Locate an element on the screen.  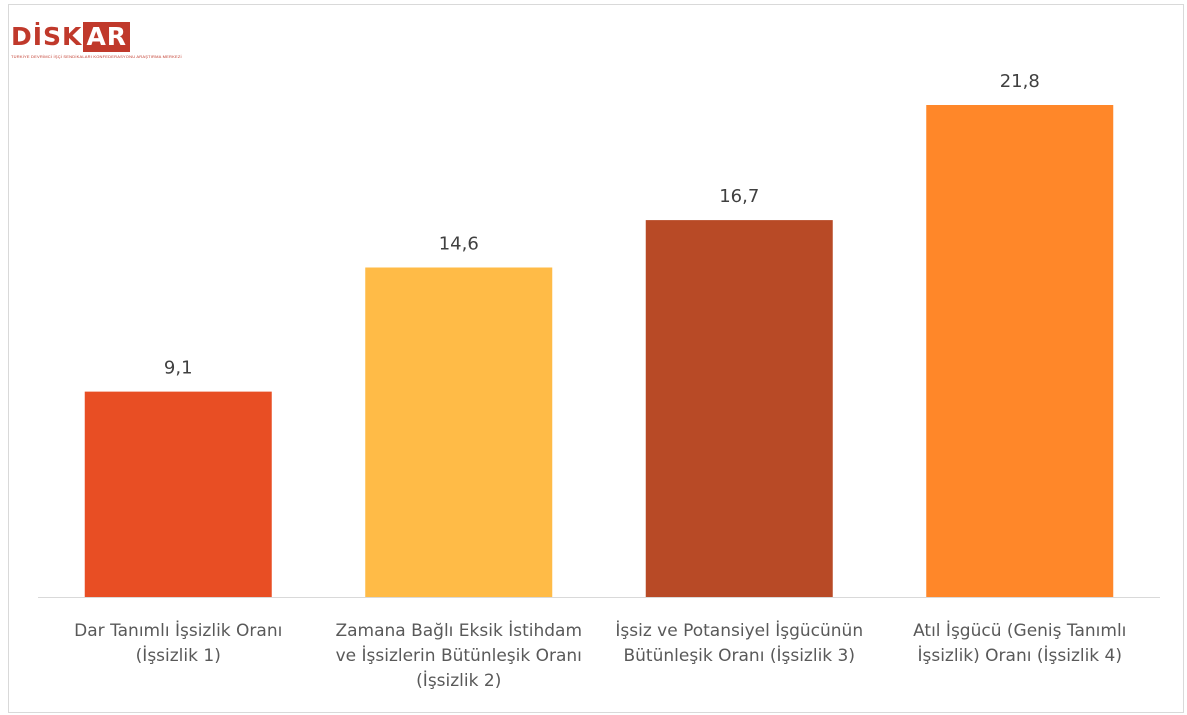
logo-wordmark: DİSK AR is located at coordinates (71, 37).